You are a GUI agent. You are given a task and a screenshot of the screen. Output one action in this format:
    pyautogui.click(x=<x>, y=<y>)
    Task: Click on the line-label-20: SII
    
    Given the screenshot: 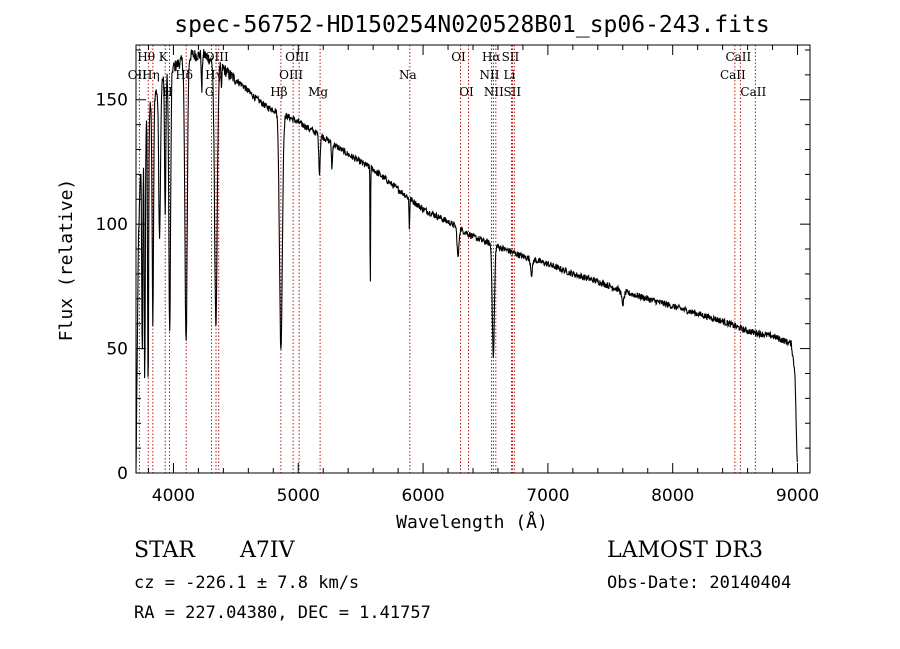 What is the action you would take?
    pyautogui.click(x=511, y=57)
    